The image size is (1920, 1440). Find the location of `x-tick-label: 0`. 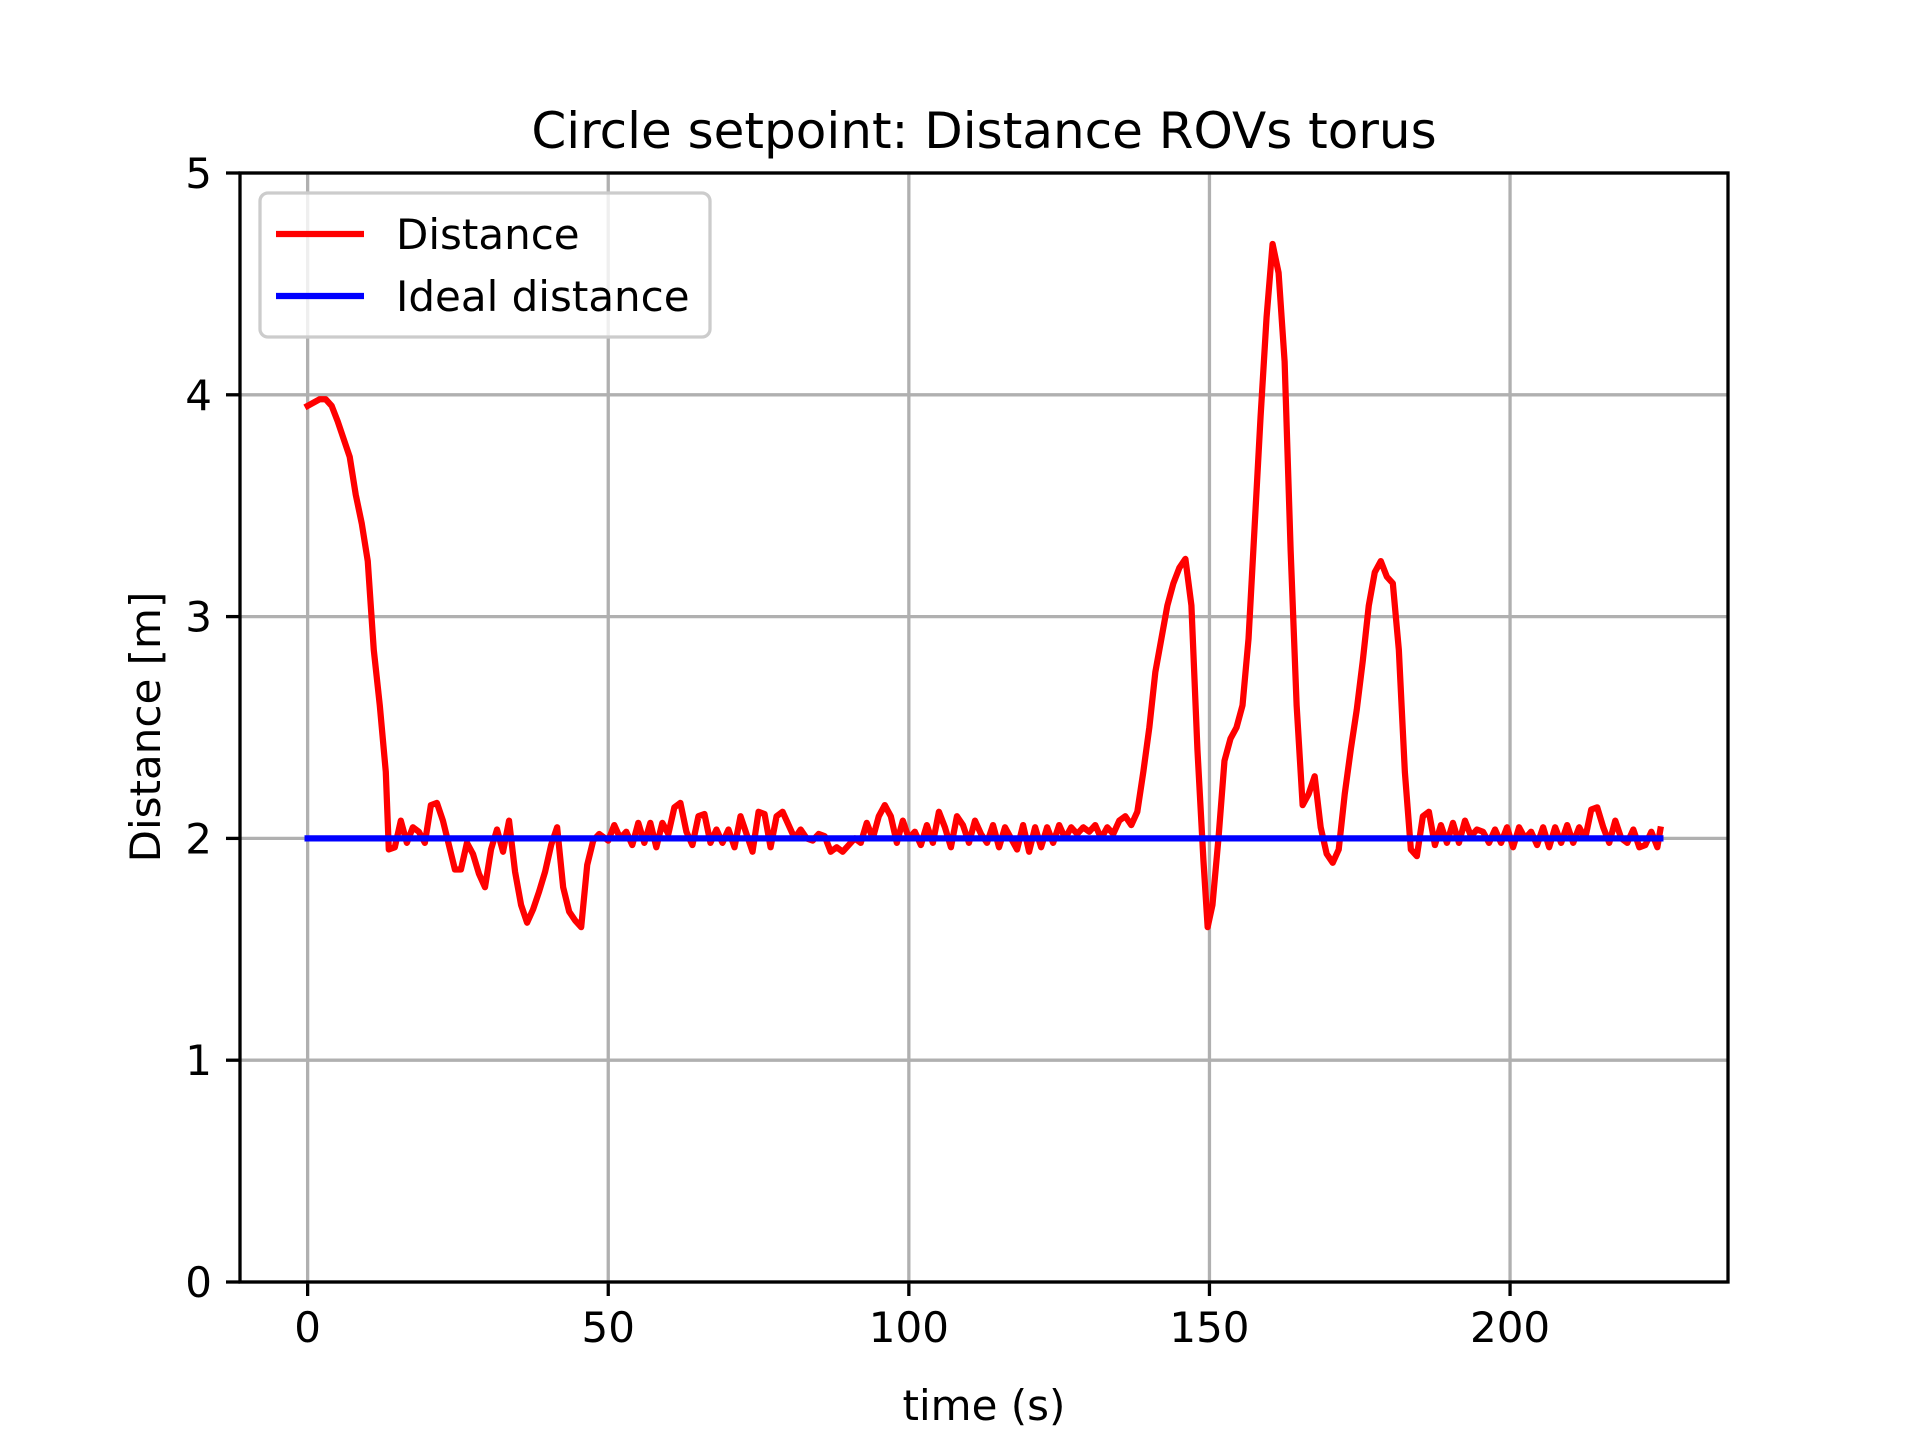

x-tick-label: 0 is located at coordinates (307, 1327).